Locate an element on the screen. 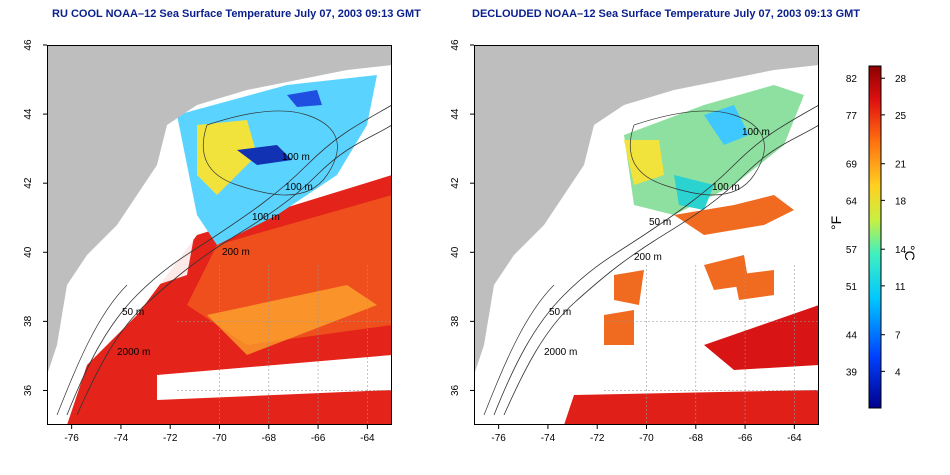 The height and width of the screenshot is (475, 950). nova-scotia is located at coordinates (359, 54).